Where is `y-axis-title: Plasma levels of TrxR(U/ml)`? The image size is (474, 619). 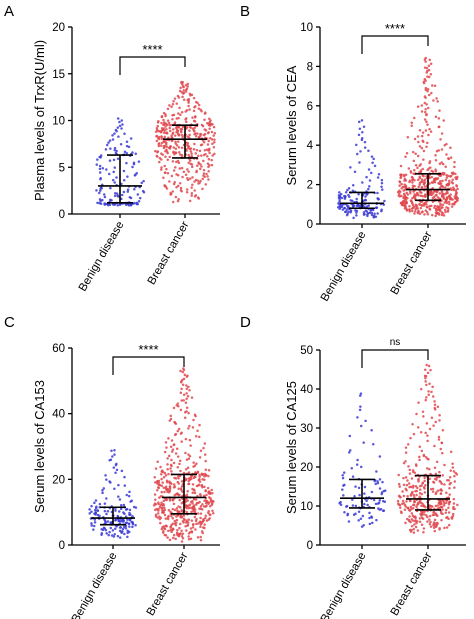
y-axis-title: Plasma levels of TrxR(U/ml) is located at coordinates (39, 120).